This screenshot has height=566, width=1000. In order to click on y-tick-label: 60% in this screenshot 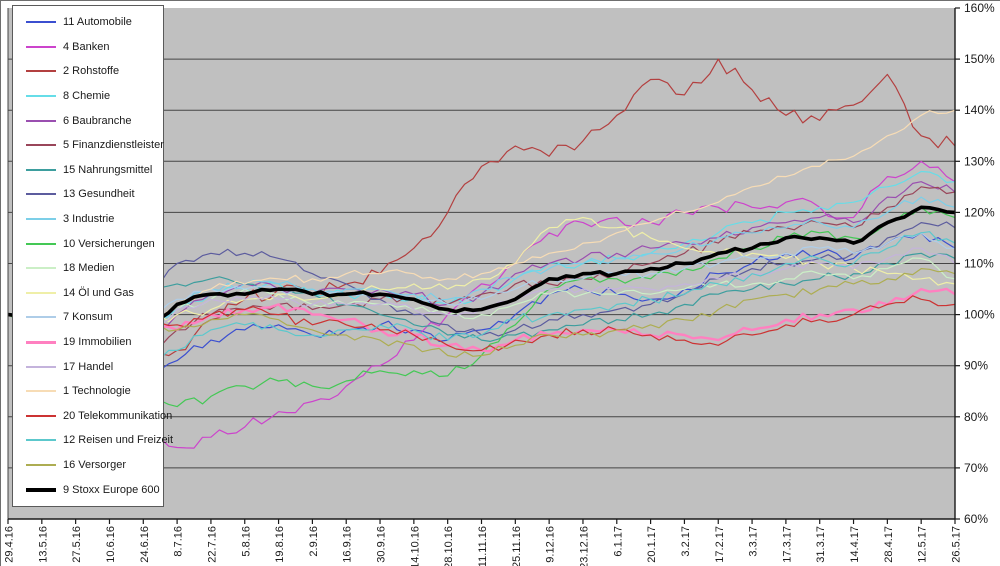, I will do `click(976, 519)`.